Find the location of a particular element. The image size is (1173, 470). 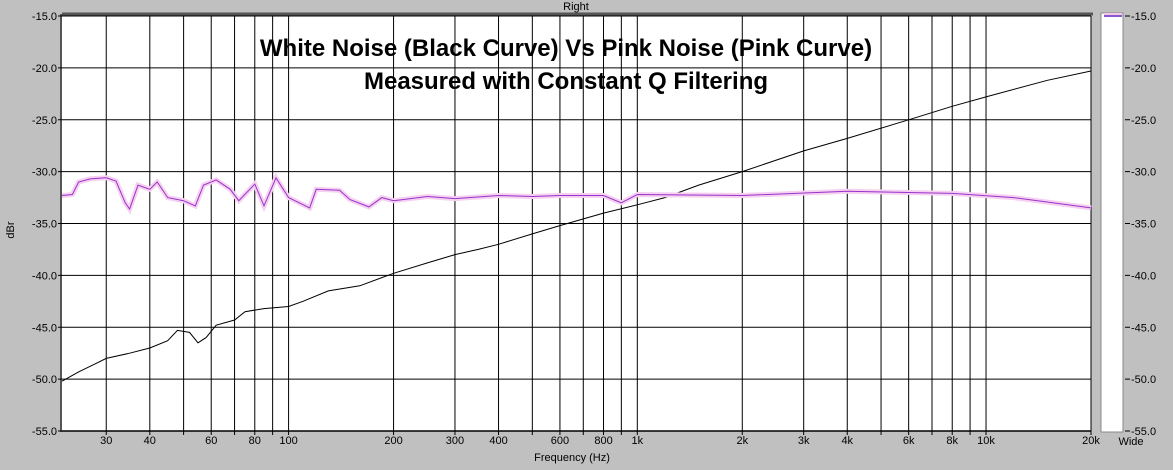

y-tick-label-left: -50.0 is located at coordinates (44, 380).